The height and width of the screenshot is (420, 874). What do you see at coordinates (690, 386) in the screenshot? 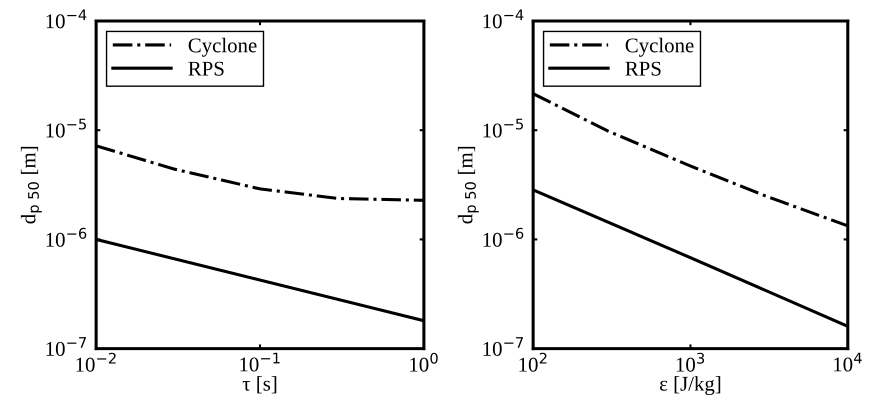
I see `x-axis-title: ε [J/kg]` at bounding box center [690, 386].